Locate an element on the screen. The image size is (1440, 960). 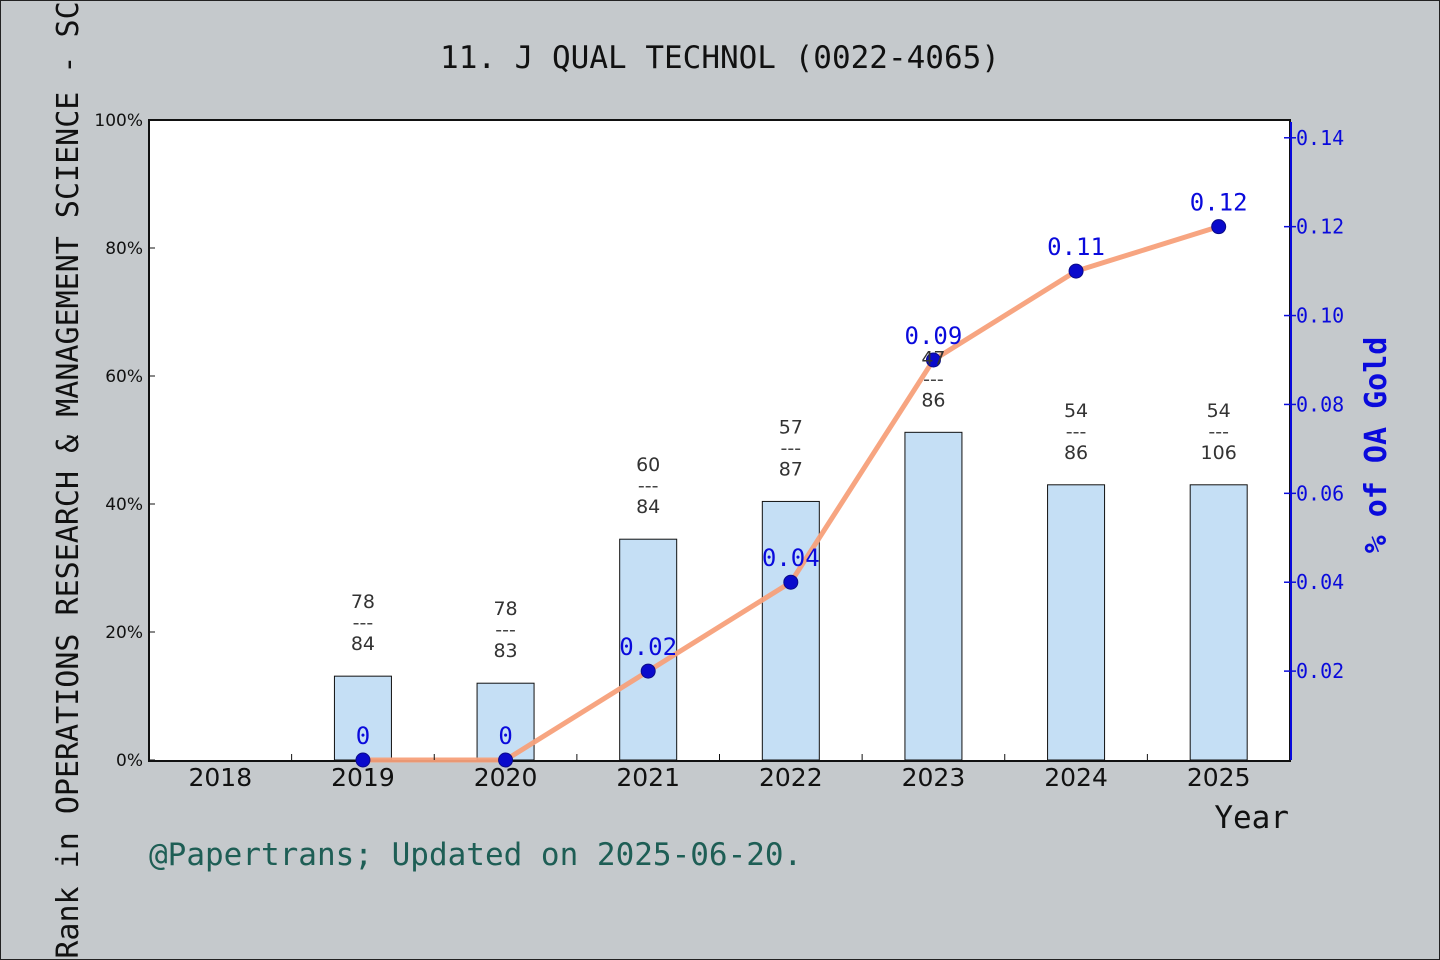
left-tick-label-0: 0% is located at coordinates (129, 761).